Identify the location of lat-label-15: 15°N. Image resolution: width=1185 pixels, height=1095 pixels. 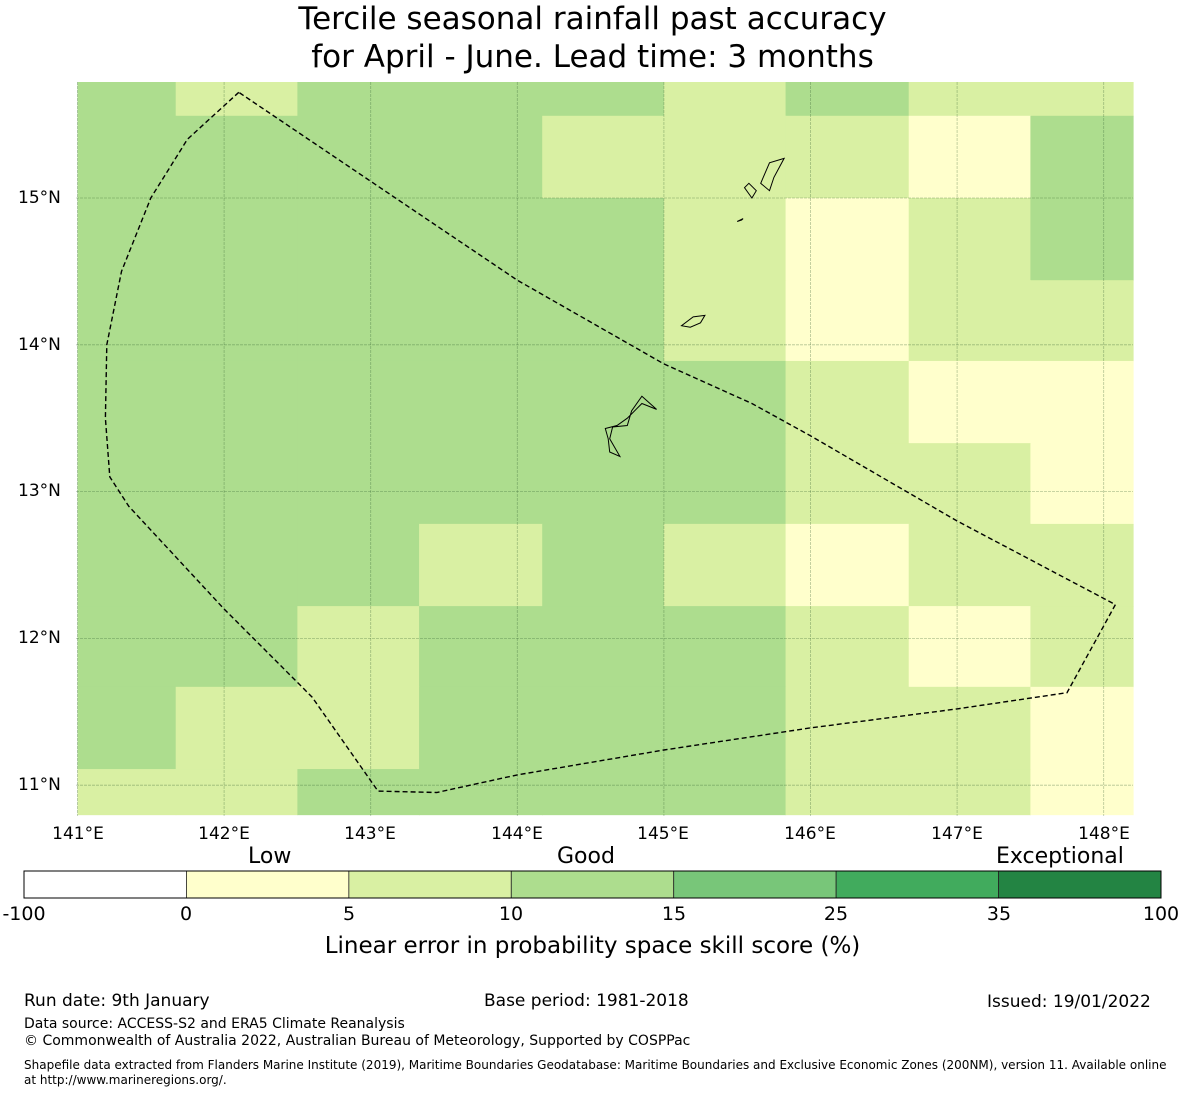
(39, 198).